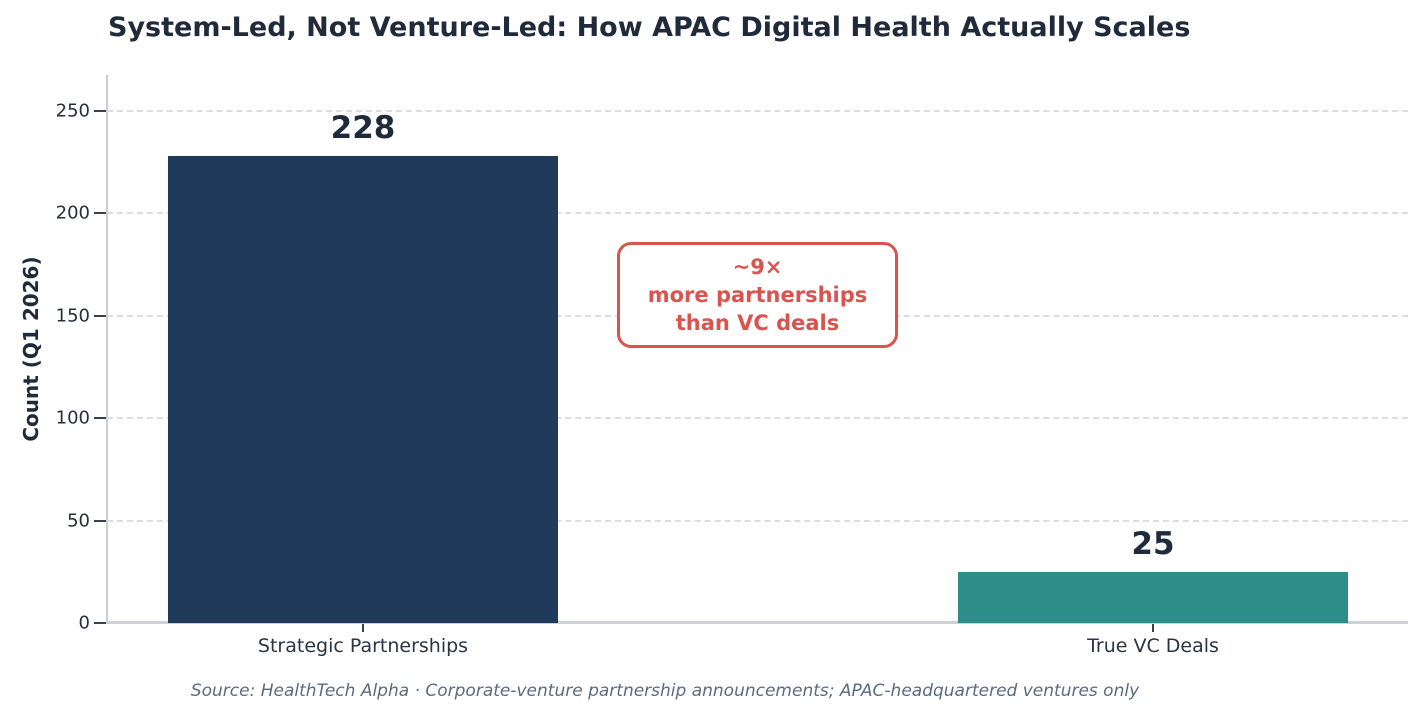 This screenshot has height=717, width=1424. What do you see at coordinates (757, 622) in the screenshot?
I see `x-axis-line` at bounding box center [757, 622].